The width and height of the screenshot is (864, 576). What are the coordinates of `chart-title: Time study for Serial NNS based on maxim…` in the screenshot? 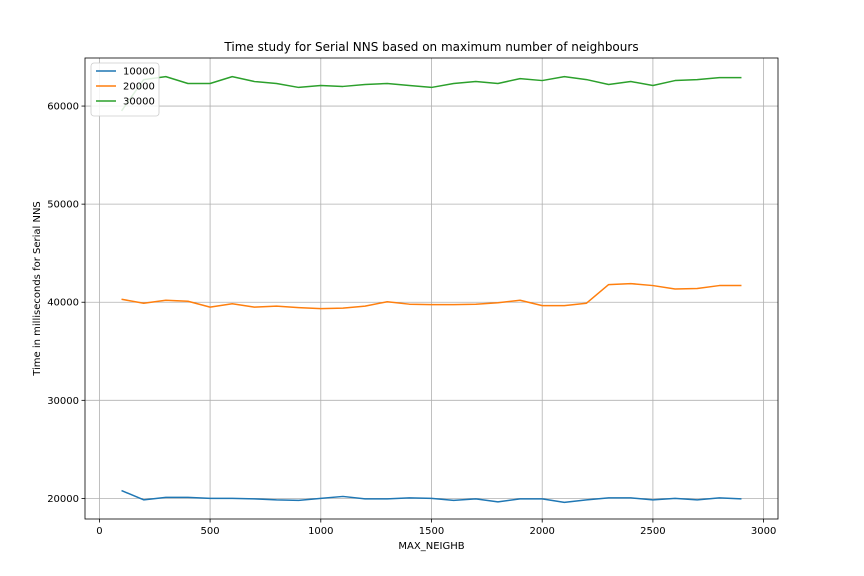 It's located at (430, 47).